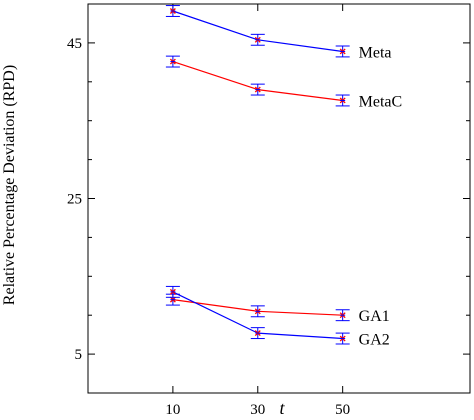  Describe the element at coordinates (74, 200) in the screenshot. I see `y-tick-label: 25` at that location.